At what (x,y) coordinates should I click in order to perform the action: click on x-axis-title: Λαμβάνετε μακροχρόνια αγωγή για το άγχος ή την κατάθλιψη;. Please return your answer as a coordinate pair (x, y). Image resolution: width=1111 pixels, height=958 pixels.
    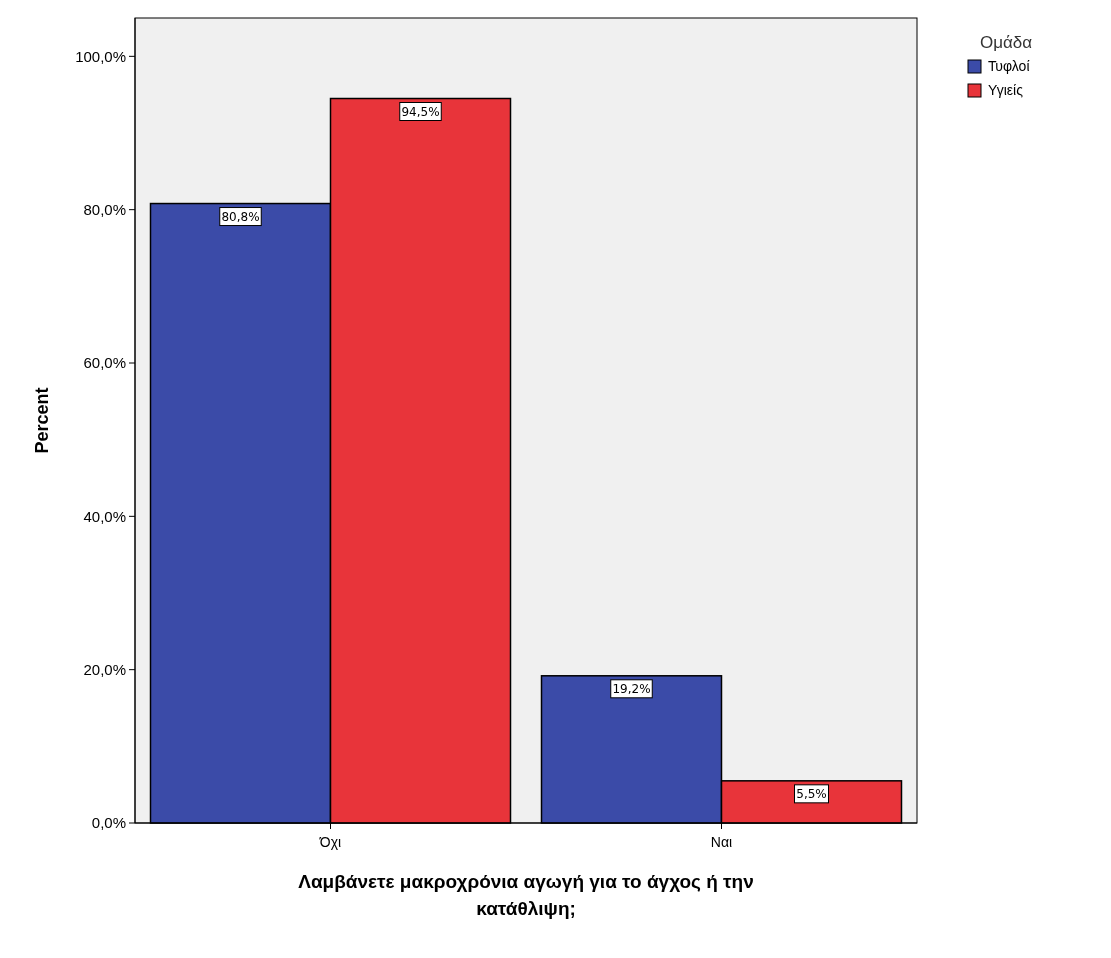
    Looking at the image, I should click on (526, 895).